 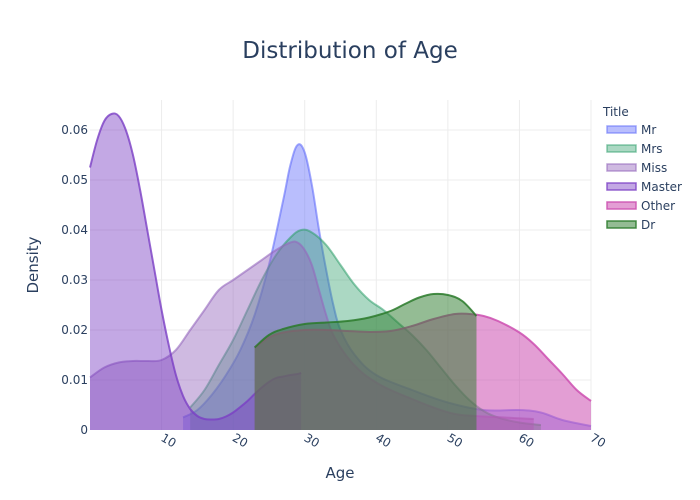 What do you see at coordinates (652, 149) in the screenshot?
I see `legend-label-mrs: Mrs` at bounding box center [652, 149].